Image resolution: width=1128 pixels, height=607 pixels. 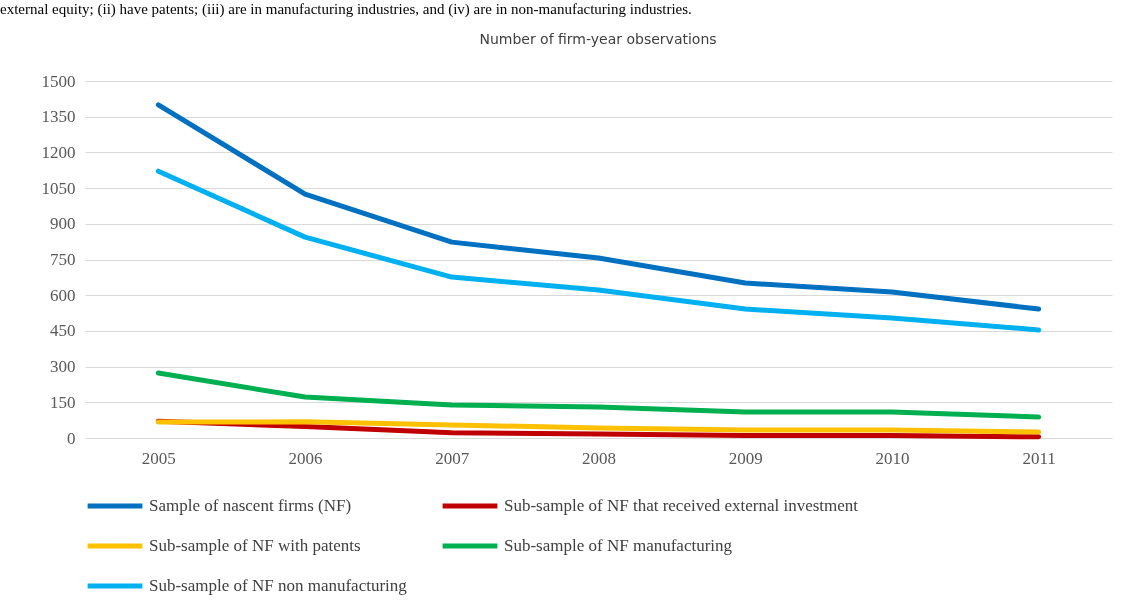 I want to click on x-tick-label: 2009, so click(x=745, y=458).